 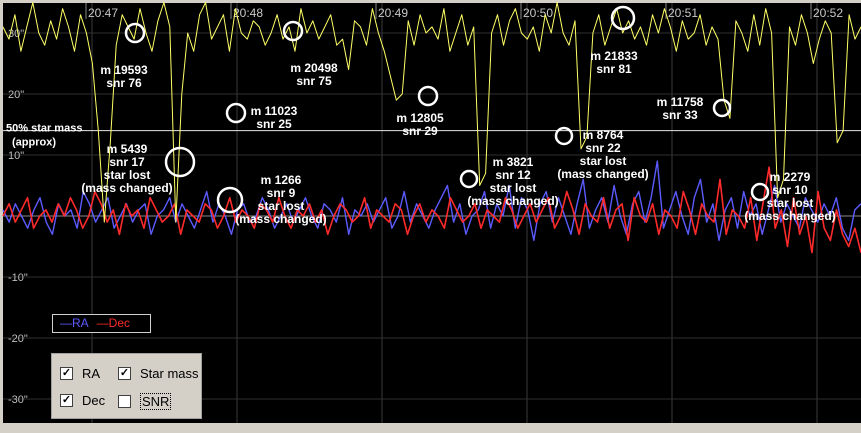 What do you see at coordinates (124, 401) in the screenshot?
I see `snr-checkbox` at bounding box center [124, 401].